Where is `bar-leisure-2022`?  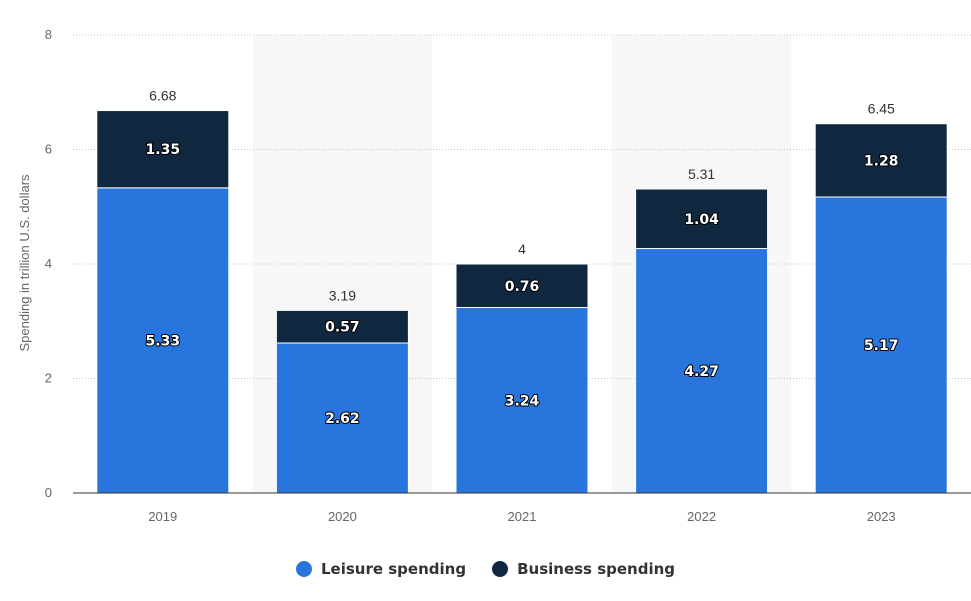 bar-leisure-2022 is located at coordinates (702, 371).